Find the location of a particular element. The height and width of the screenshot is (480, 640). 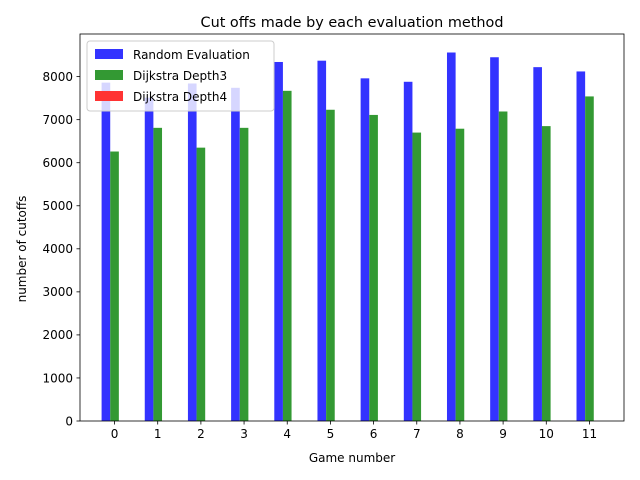

y-axis-title: number of cutoffs is located at coordinates (22, 249).